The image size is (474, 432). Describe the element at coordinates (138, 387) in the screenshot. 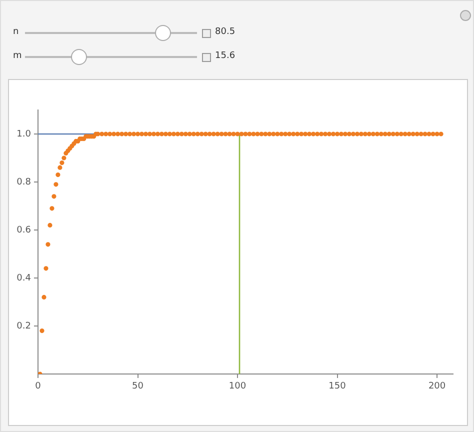

I see `x-tick-label: 50` at that location.